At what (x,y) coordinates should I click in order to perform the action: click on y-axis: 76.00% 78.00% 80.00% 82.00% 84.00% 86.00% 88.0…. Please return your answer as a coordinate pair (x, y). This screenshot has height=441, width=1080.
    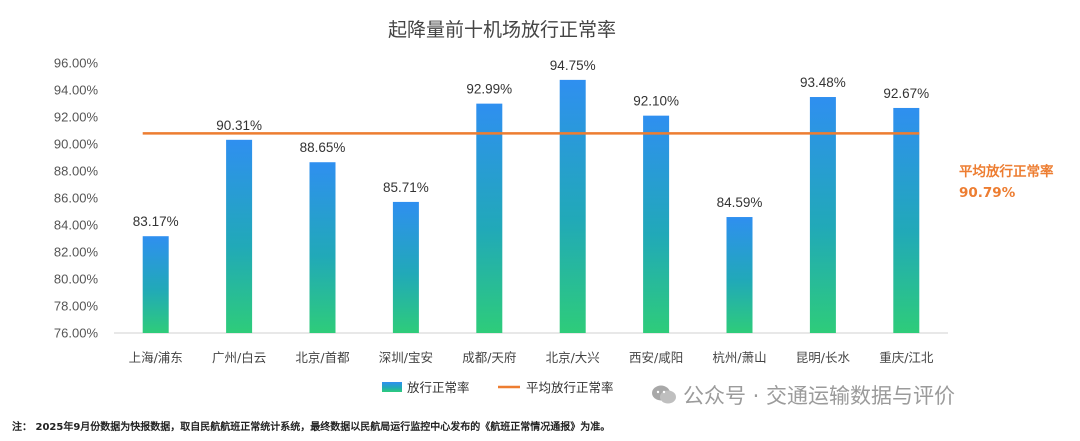
    Looking at the image, I should click on (76, 198).